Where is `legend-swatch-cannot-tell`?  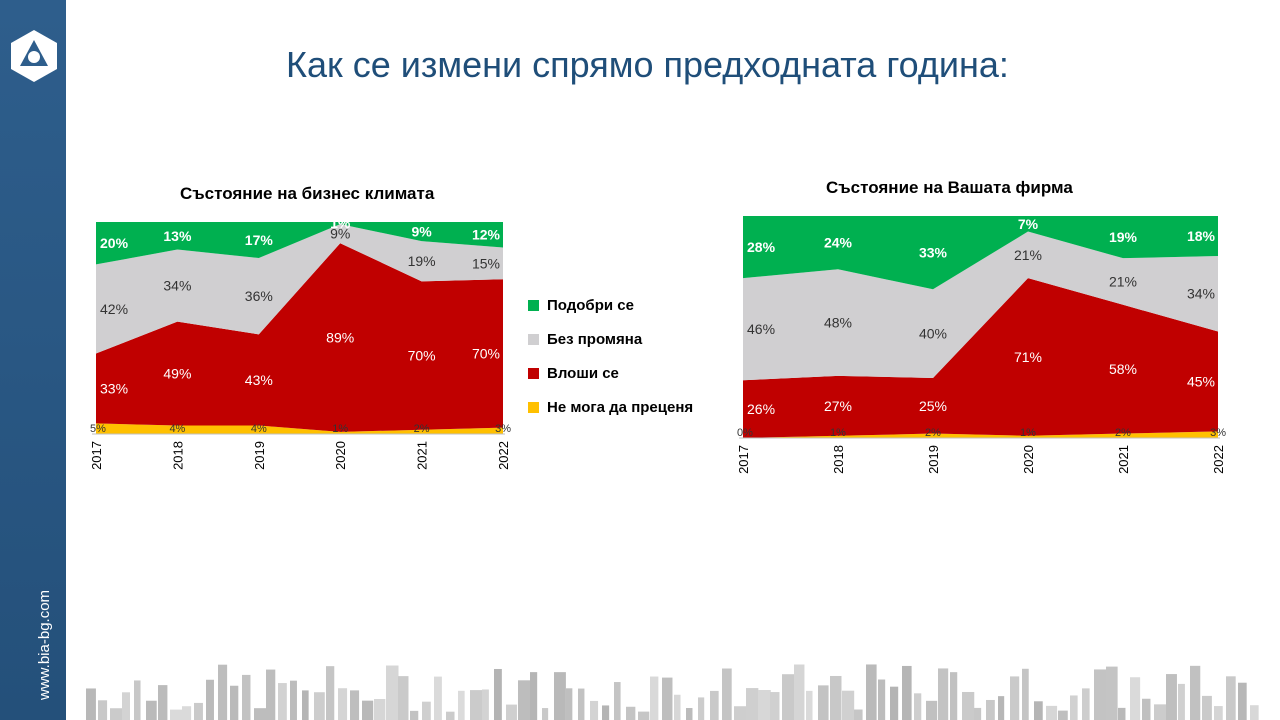 legend-swatch-cannot-tell is located at coordinates (533, 407).